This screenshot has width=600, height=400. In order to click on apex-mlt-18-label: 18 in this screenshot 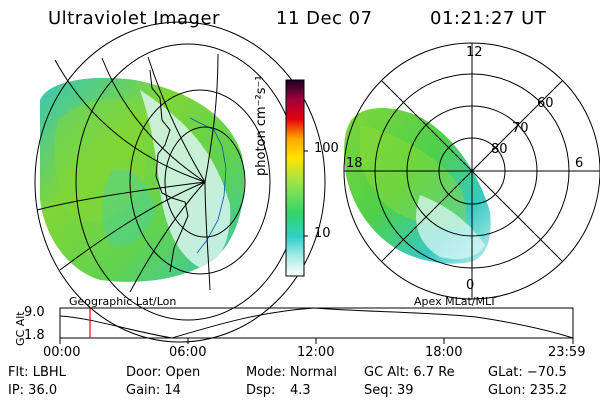, I will do `click(354, 163)`.